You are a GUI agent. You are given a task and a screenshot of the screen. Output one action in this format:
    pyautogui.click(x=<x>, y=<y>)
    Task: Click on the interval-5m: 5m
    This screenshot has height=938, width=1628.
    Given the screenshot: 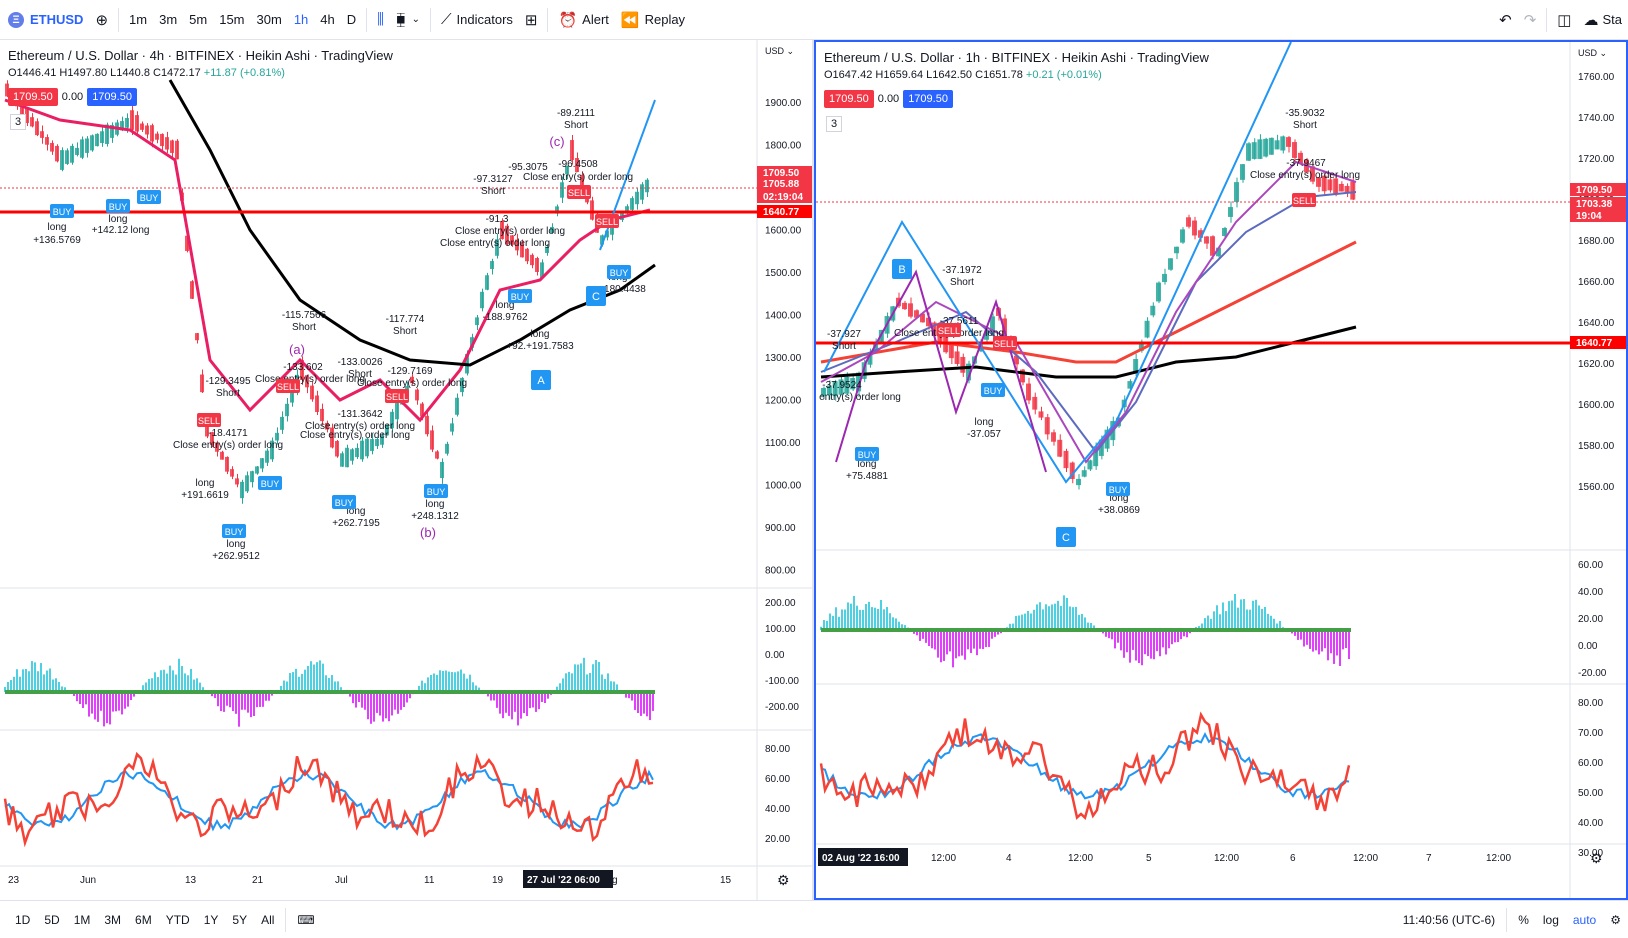 What is the action you would take?
    pyautogui.click(x=198, y=19)
    